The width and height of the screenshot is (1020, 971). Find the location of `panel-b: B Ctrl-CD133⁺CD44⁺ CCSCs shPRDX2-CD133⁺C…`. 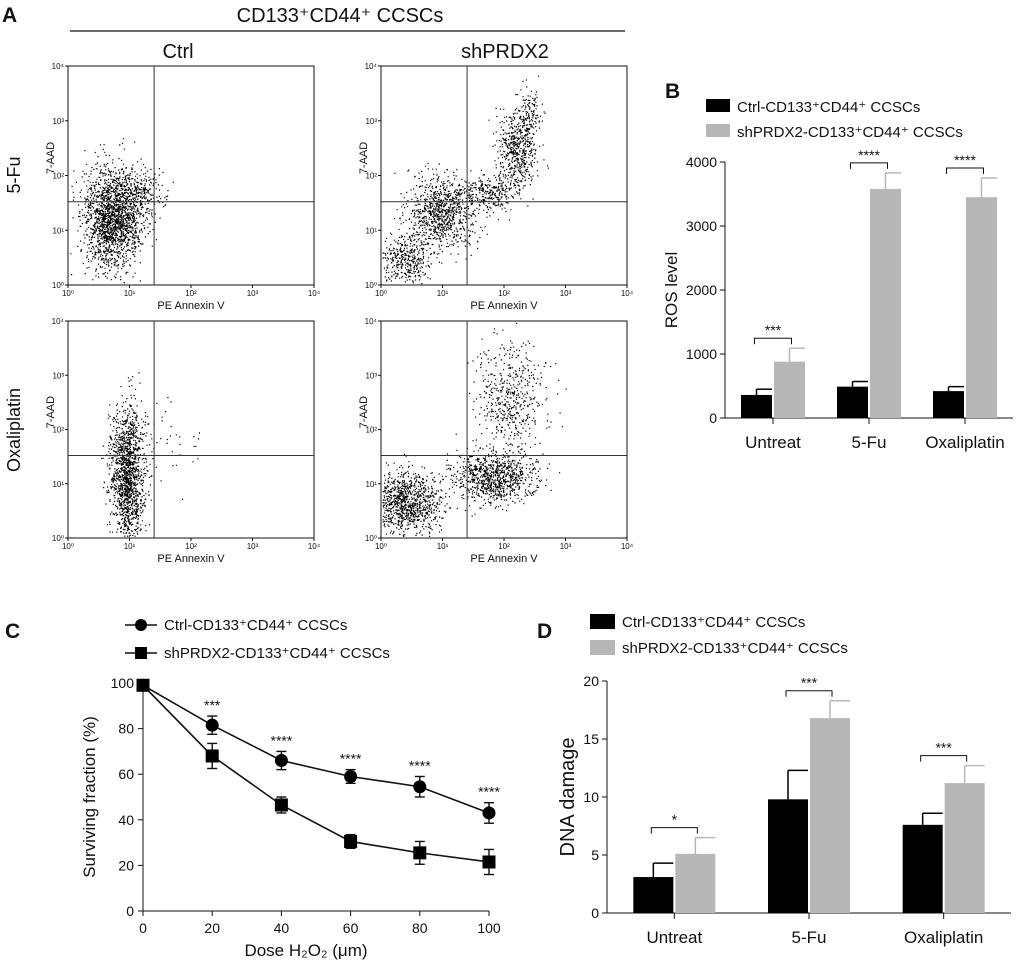

panel-b: B Ctrl-CD133⁺CD44⁺ CCSCs shPRDX2-CD133⁺C… is located at coordinates (837, 266).